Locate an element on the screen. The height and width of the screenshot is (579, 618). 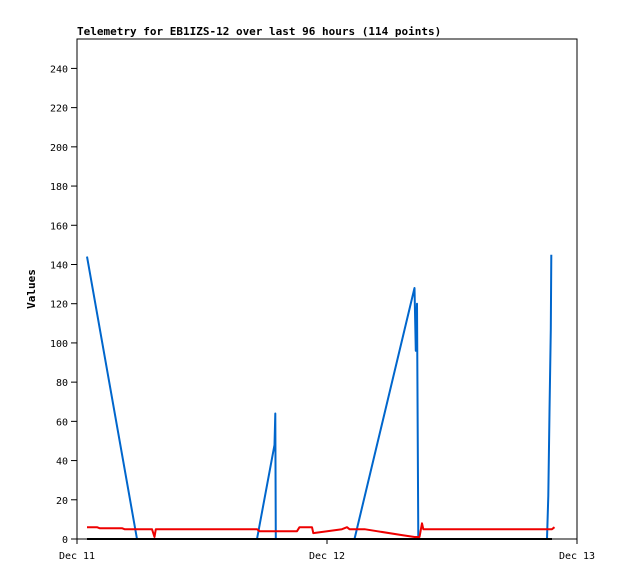
y-tick-label: 140 is located at coordinates (59, 265).